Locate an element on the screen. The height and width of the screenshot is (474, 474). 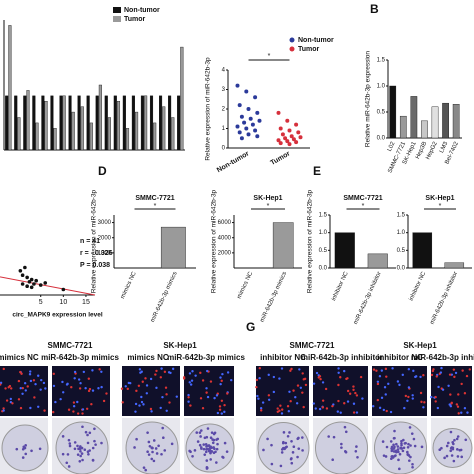
x-tick-label: mimics NC is located at coordinates (246, 284).